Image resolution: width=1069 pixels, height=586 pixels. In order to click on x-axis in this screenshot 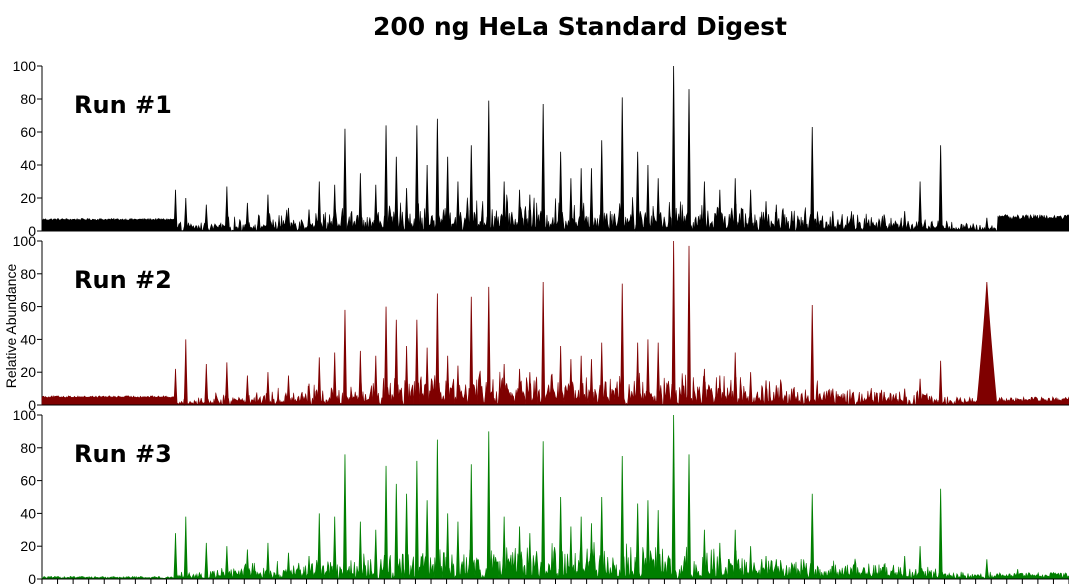, I will do `click(555, 581)`.